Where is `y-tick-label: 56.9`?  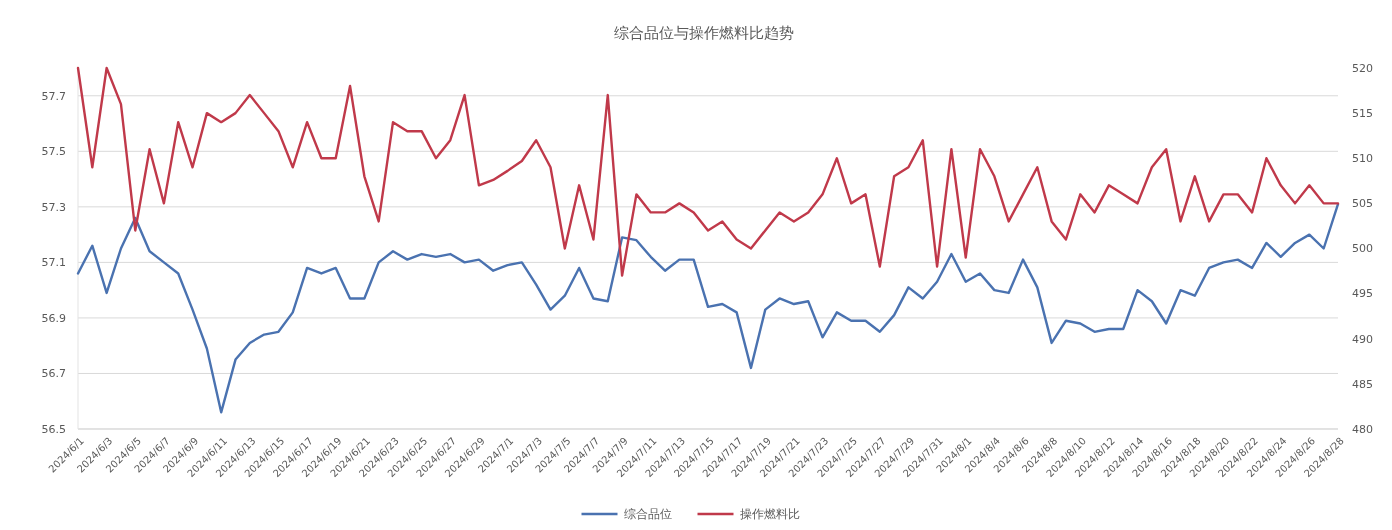
y-tick-label: 56.9 is located at coordinates (53, 318).